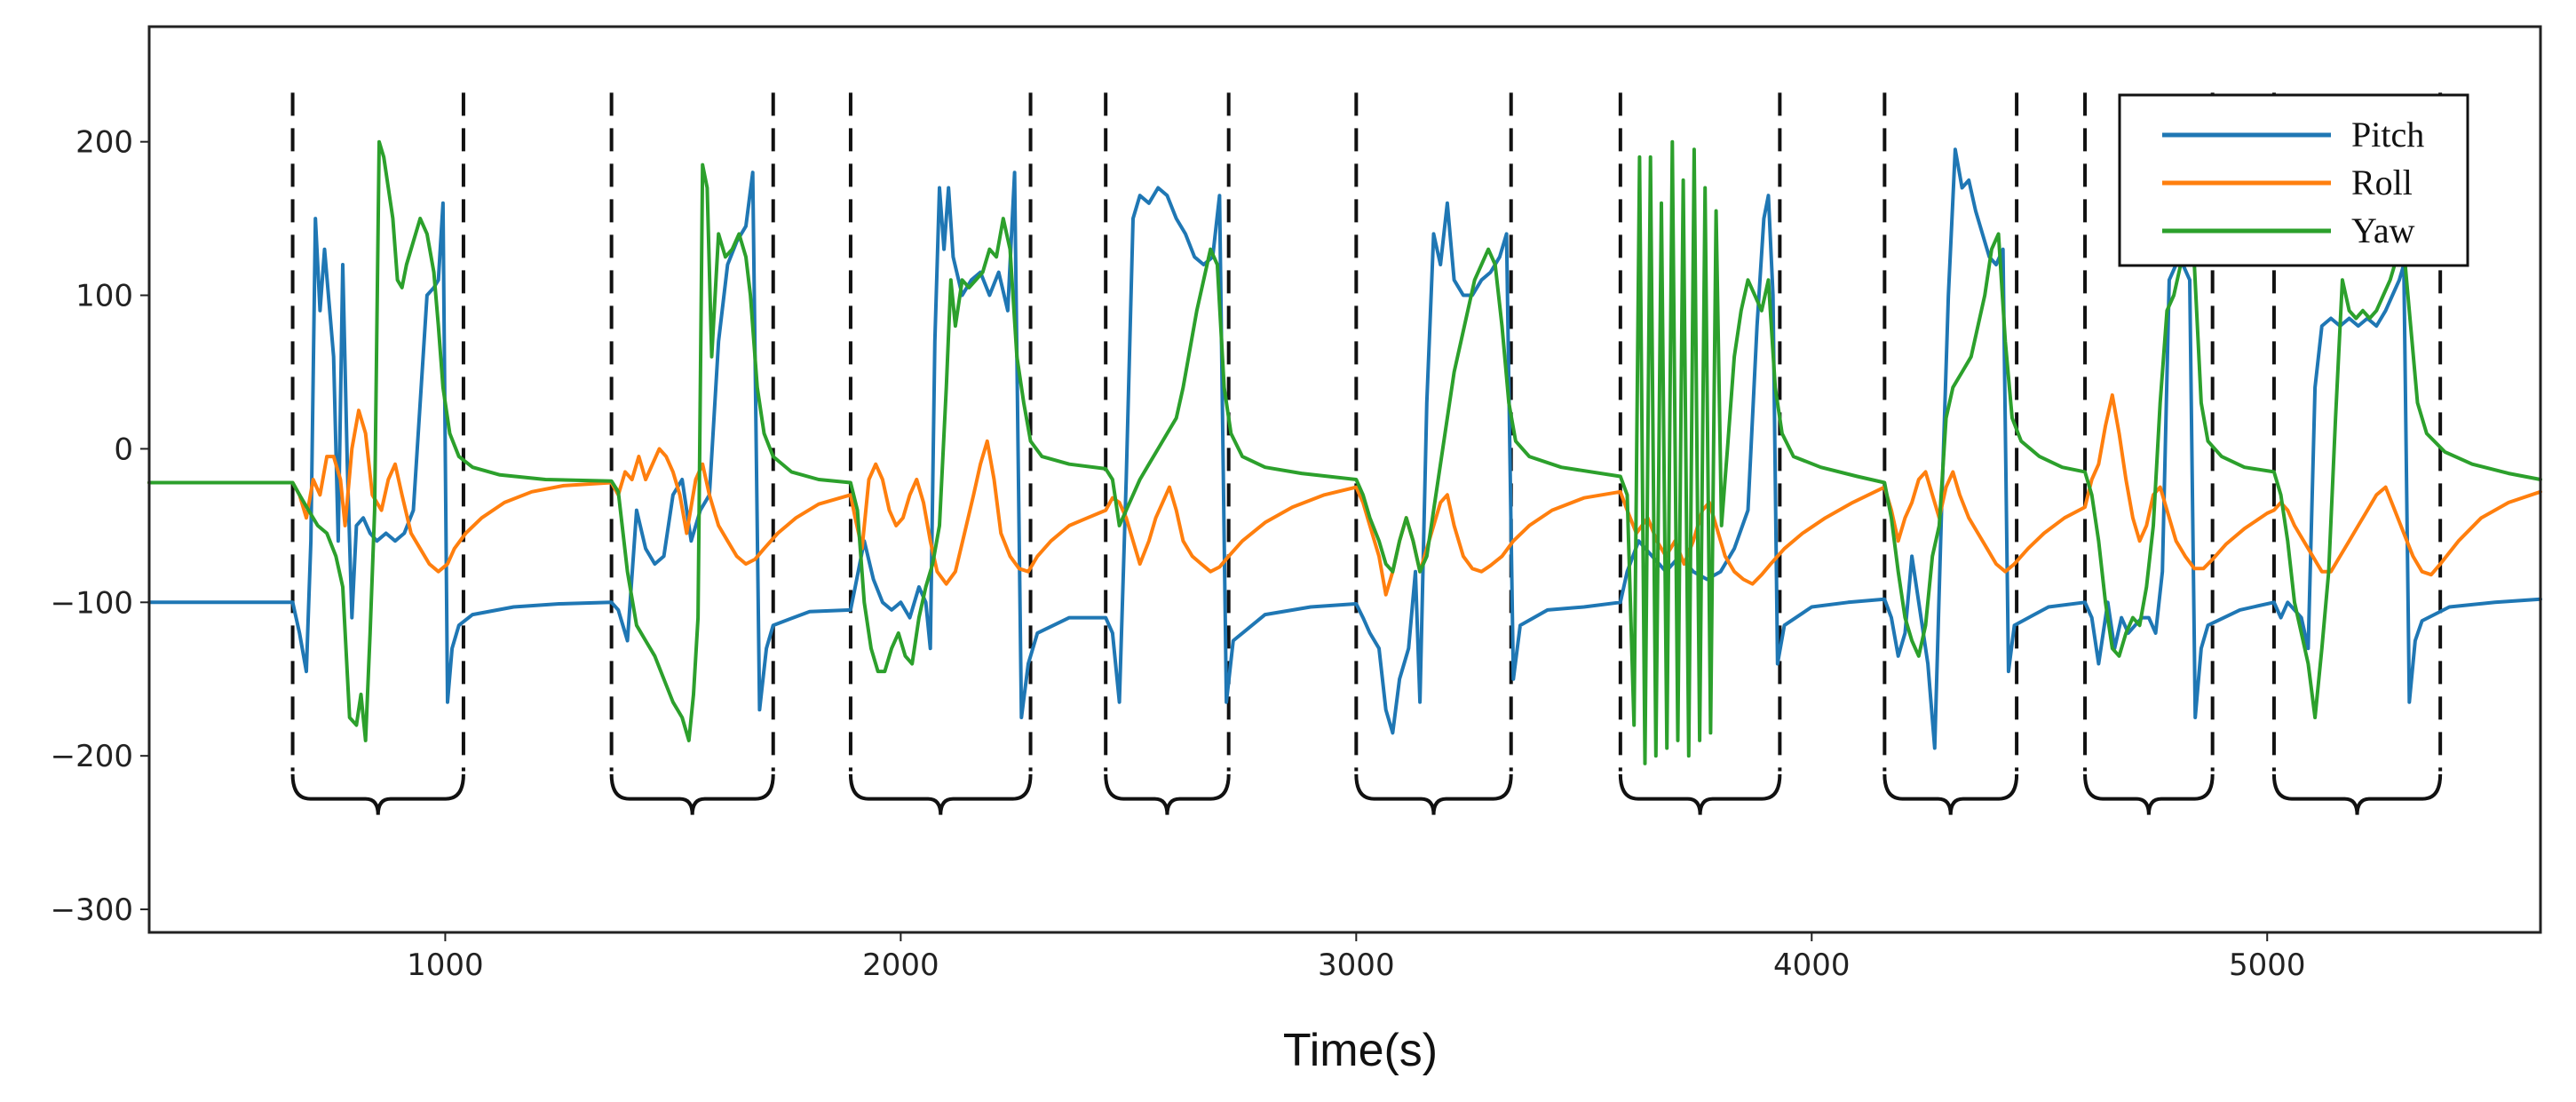 This screenshot has width=2576, height=1102. Describe the element at coordinates (92, 756) in the screenshot. I see `y-tick-label: −200` at that location.